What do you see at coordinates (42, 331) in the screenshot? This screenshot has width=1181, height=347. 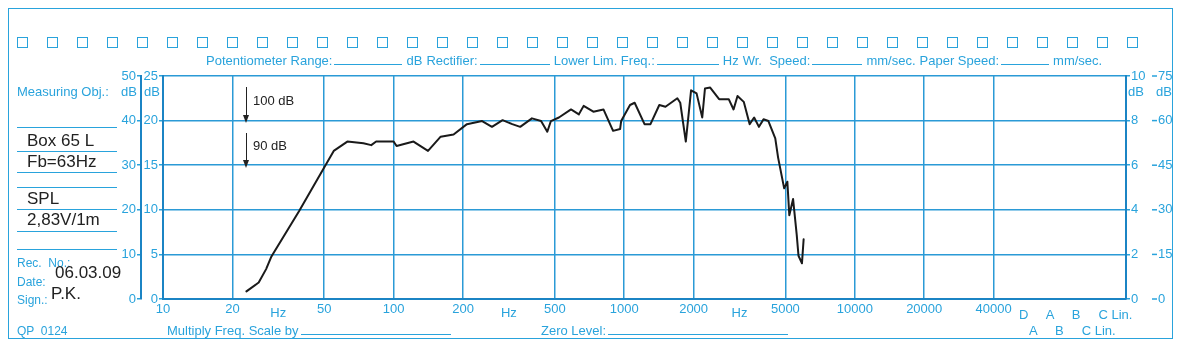 I see `text: QP 0124` at bounding box center [42, 331].